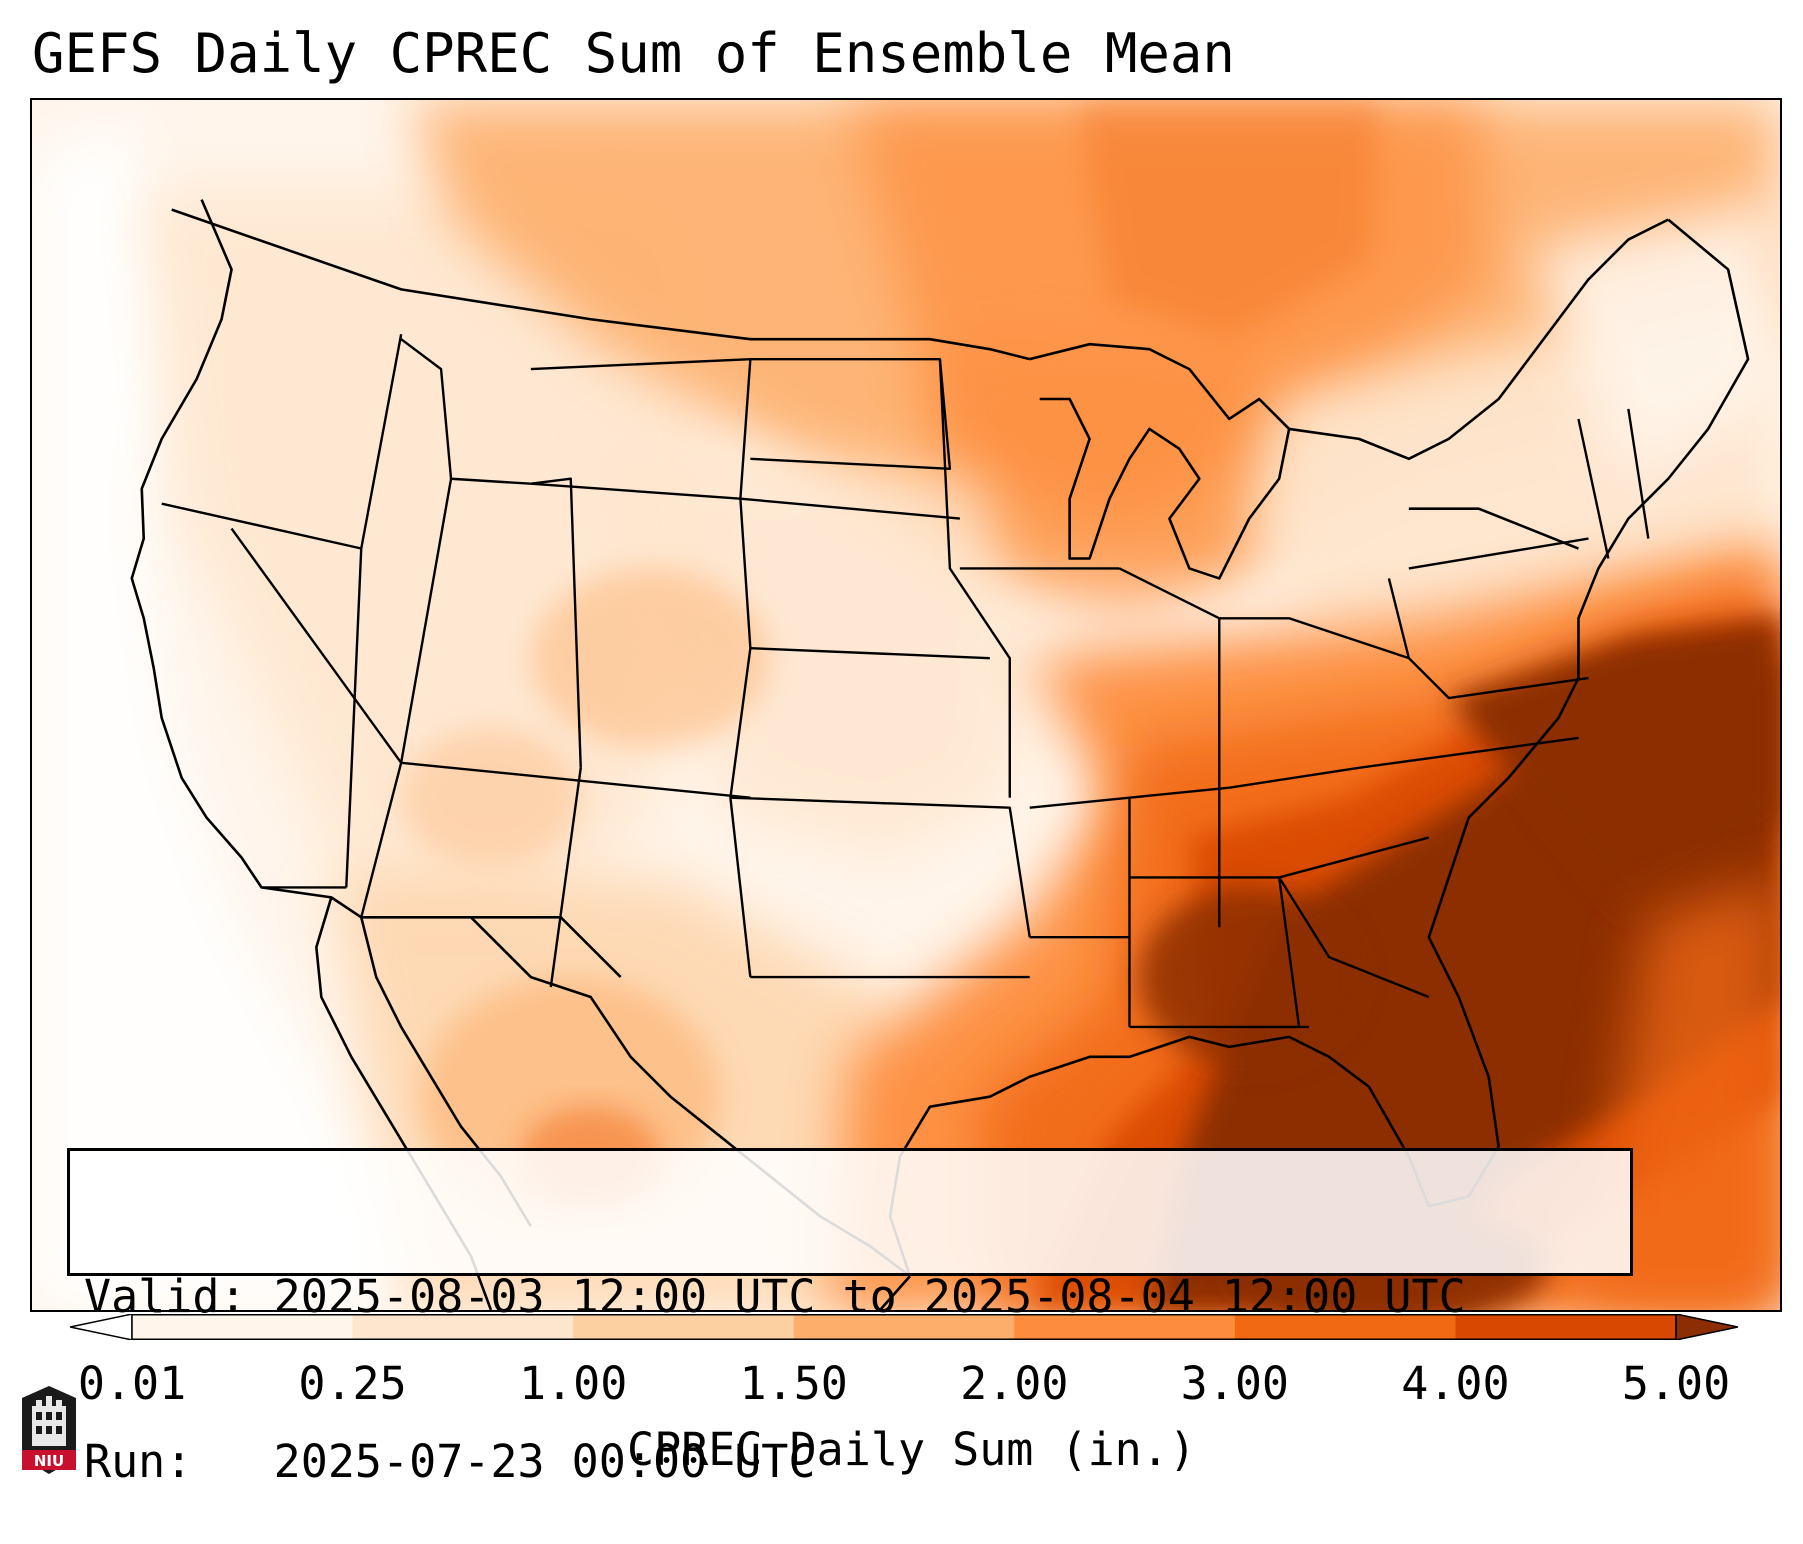  I want to click on logo-text: NIU, so click(49, 1461).